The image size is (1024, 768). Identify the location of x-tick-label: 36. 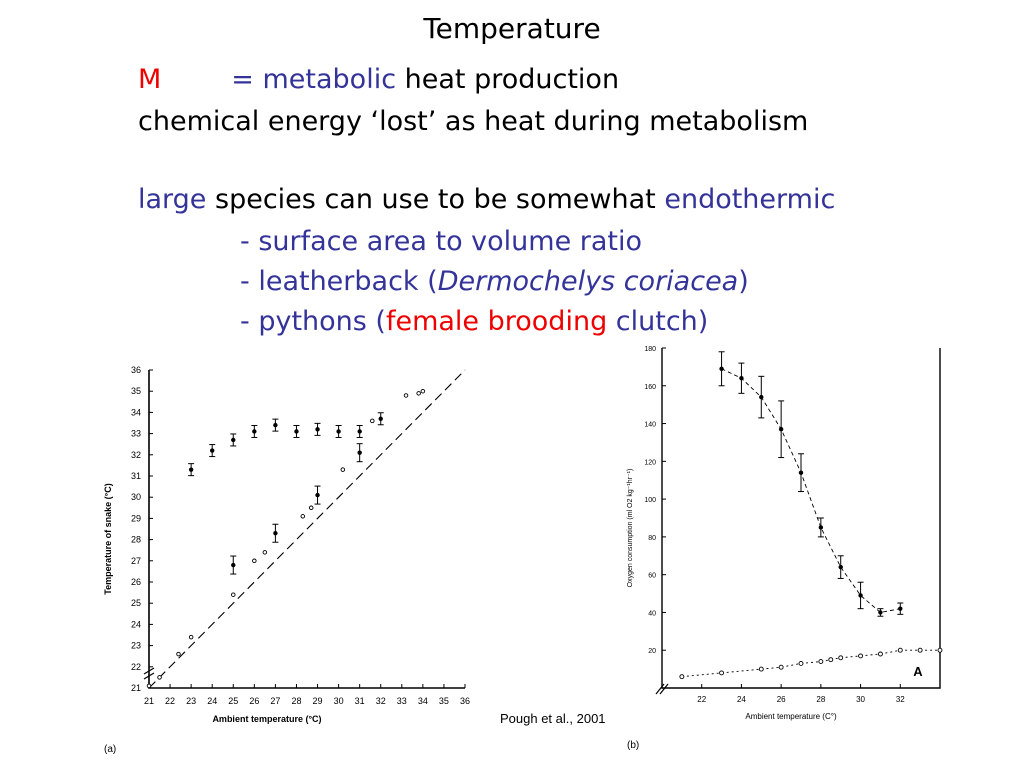
(465, 701).